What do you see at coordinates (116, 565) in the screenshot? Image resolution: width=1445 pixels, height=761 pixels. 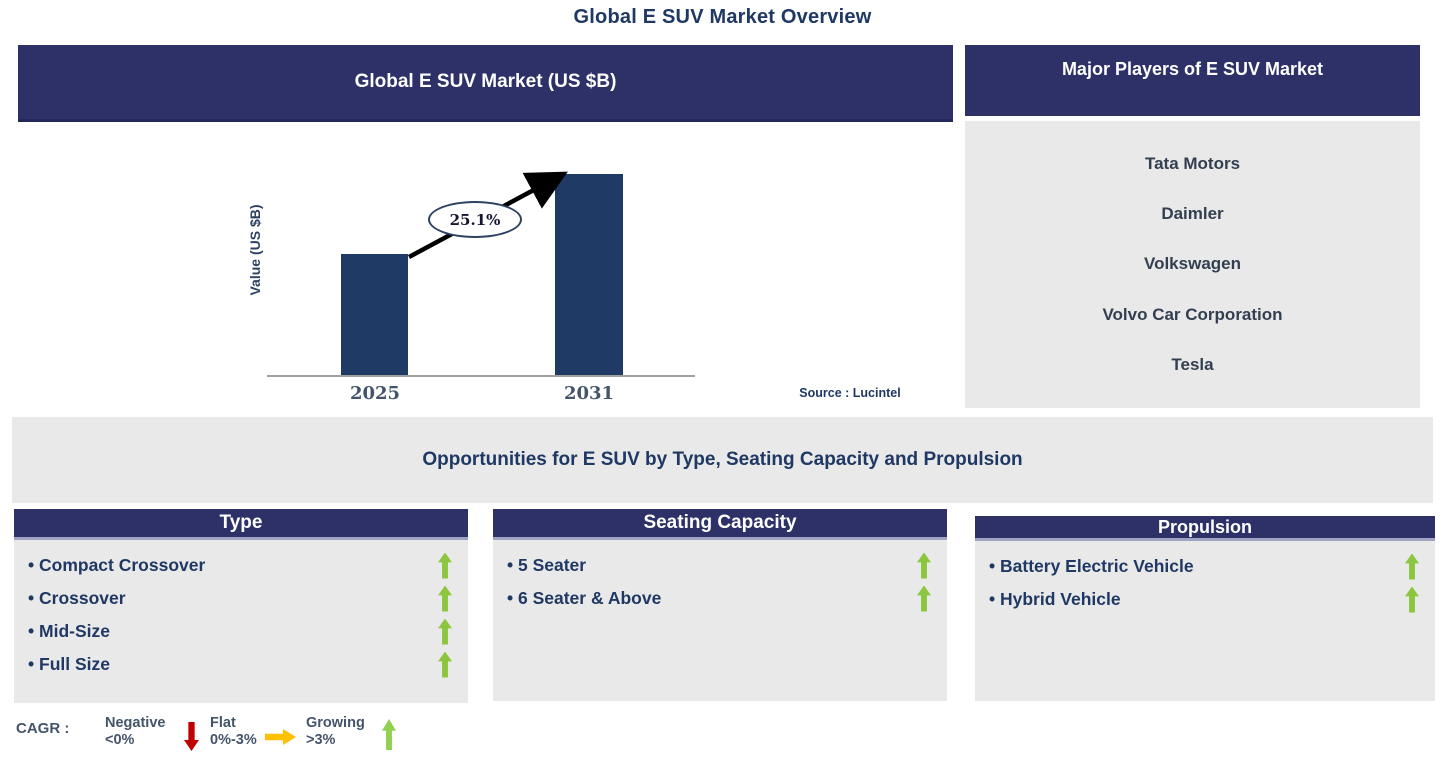 I see `item-label: Compact Crossover` at bounding box center [116, 565].